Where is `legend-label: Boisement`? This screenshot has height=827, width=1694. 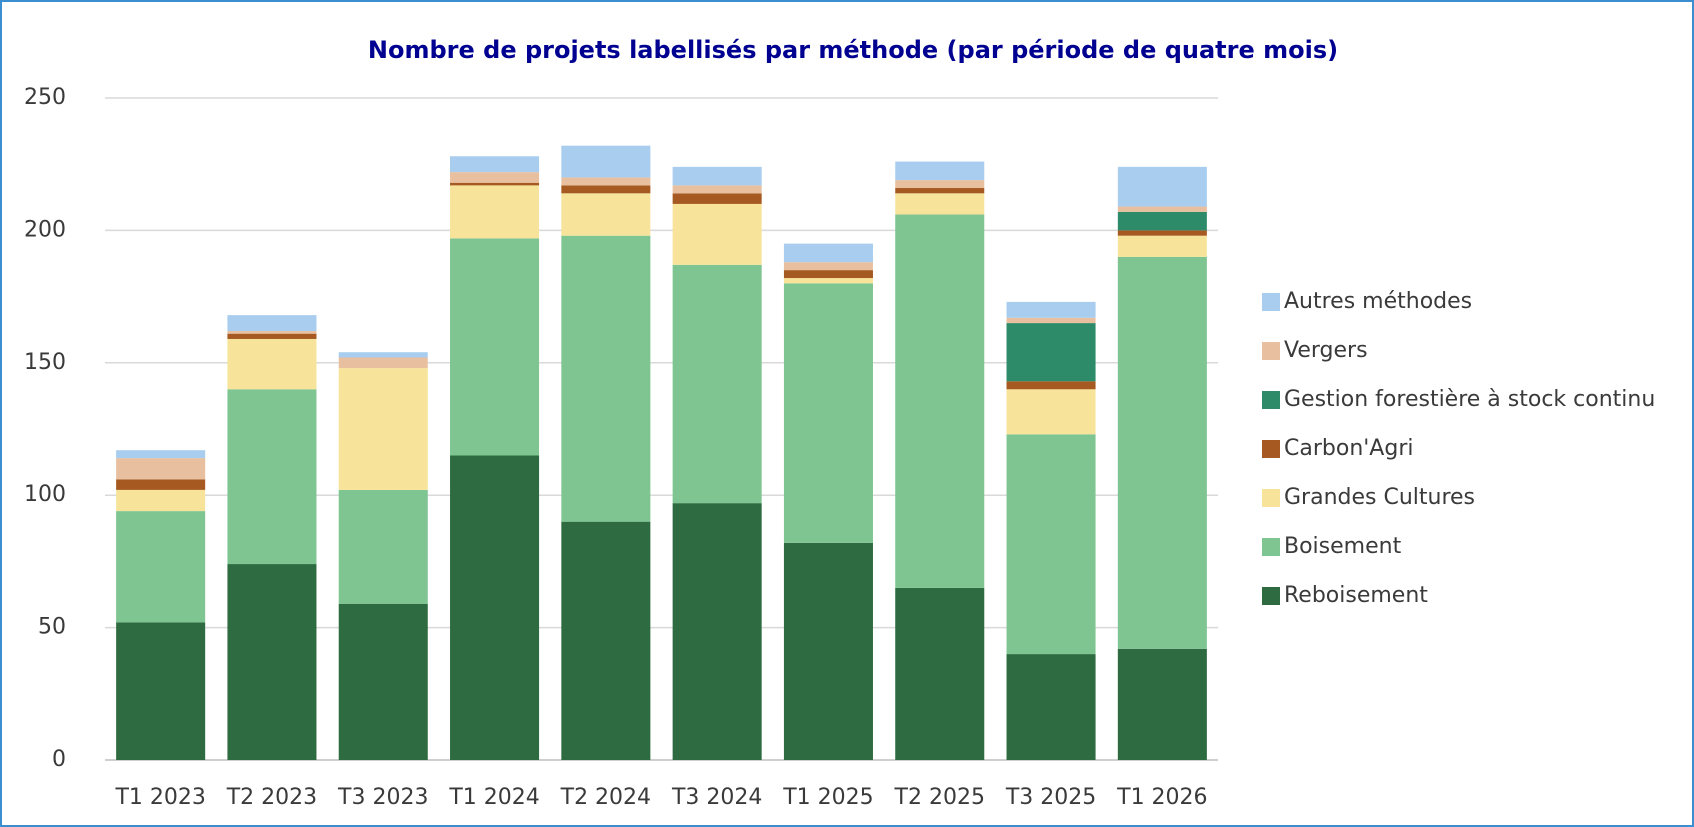
legend-label: Boisement is located at coordinates (1343, 546).